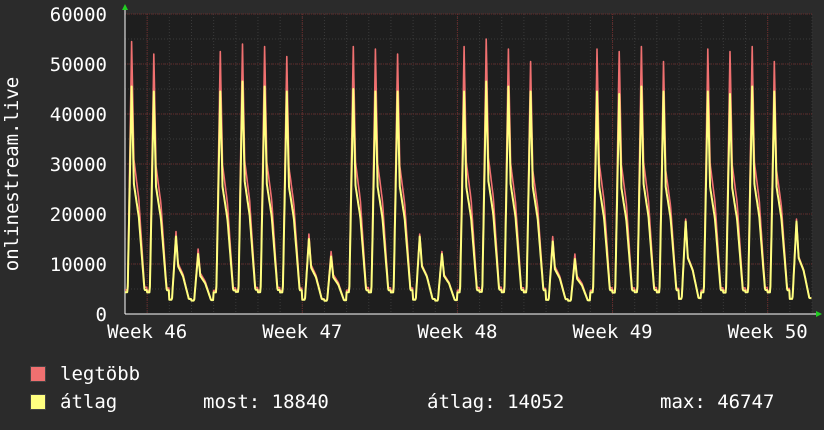 The image size is (824, 430). Describe the element at coordinates (38, 374) in the screenshot. I see `legend-max-swatch` at that location.